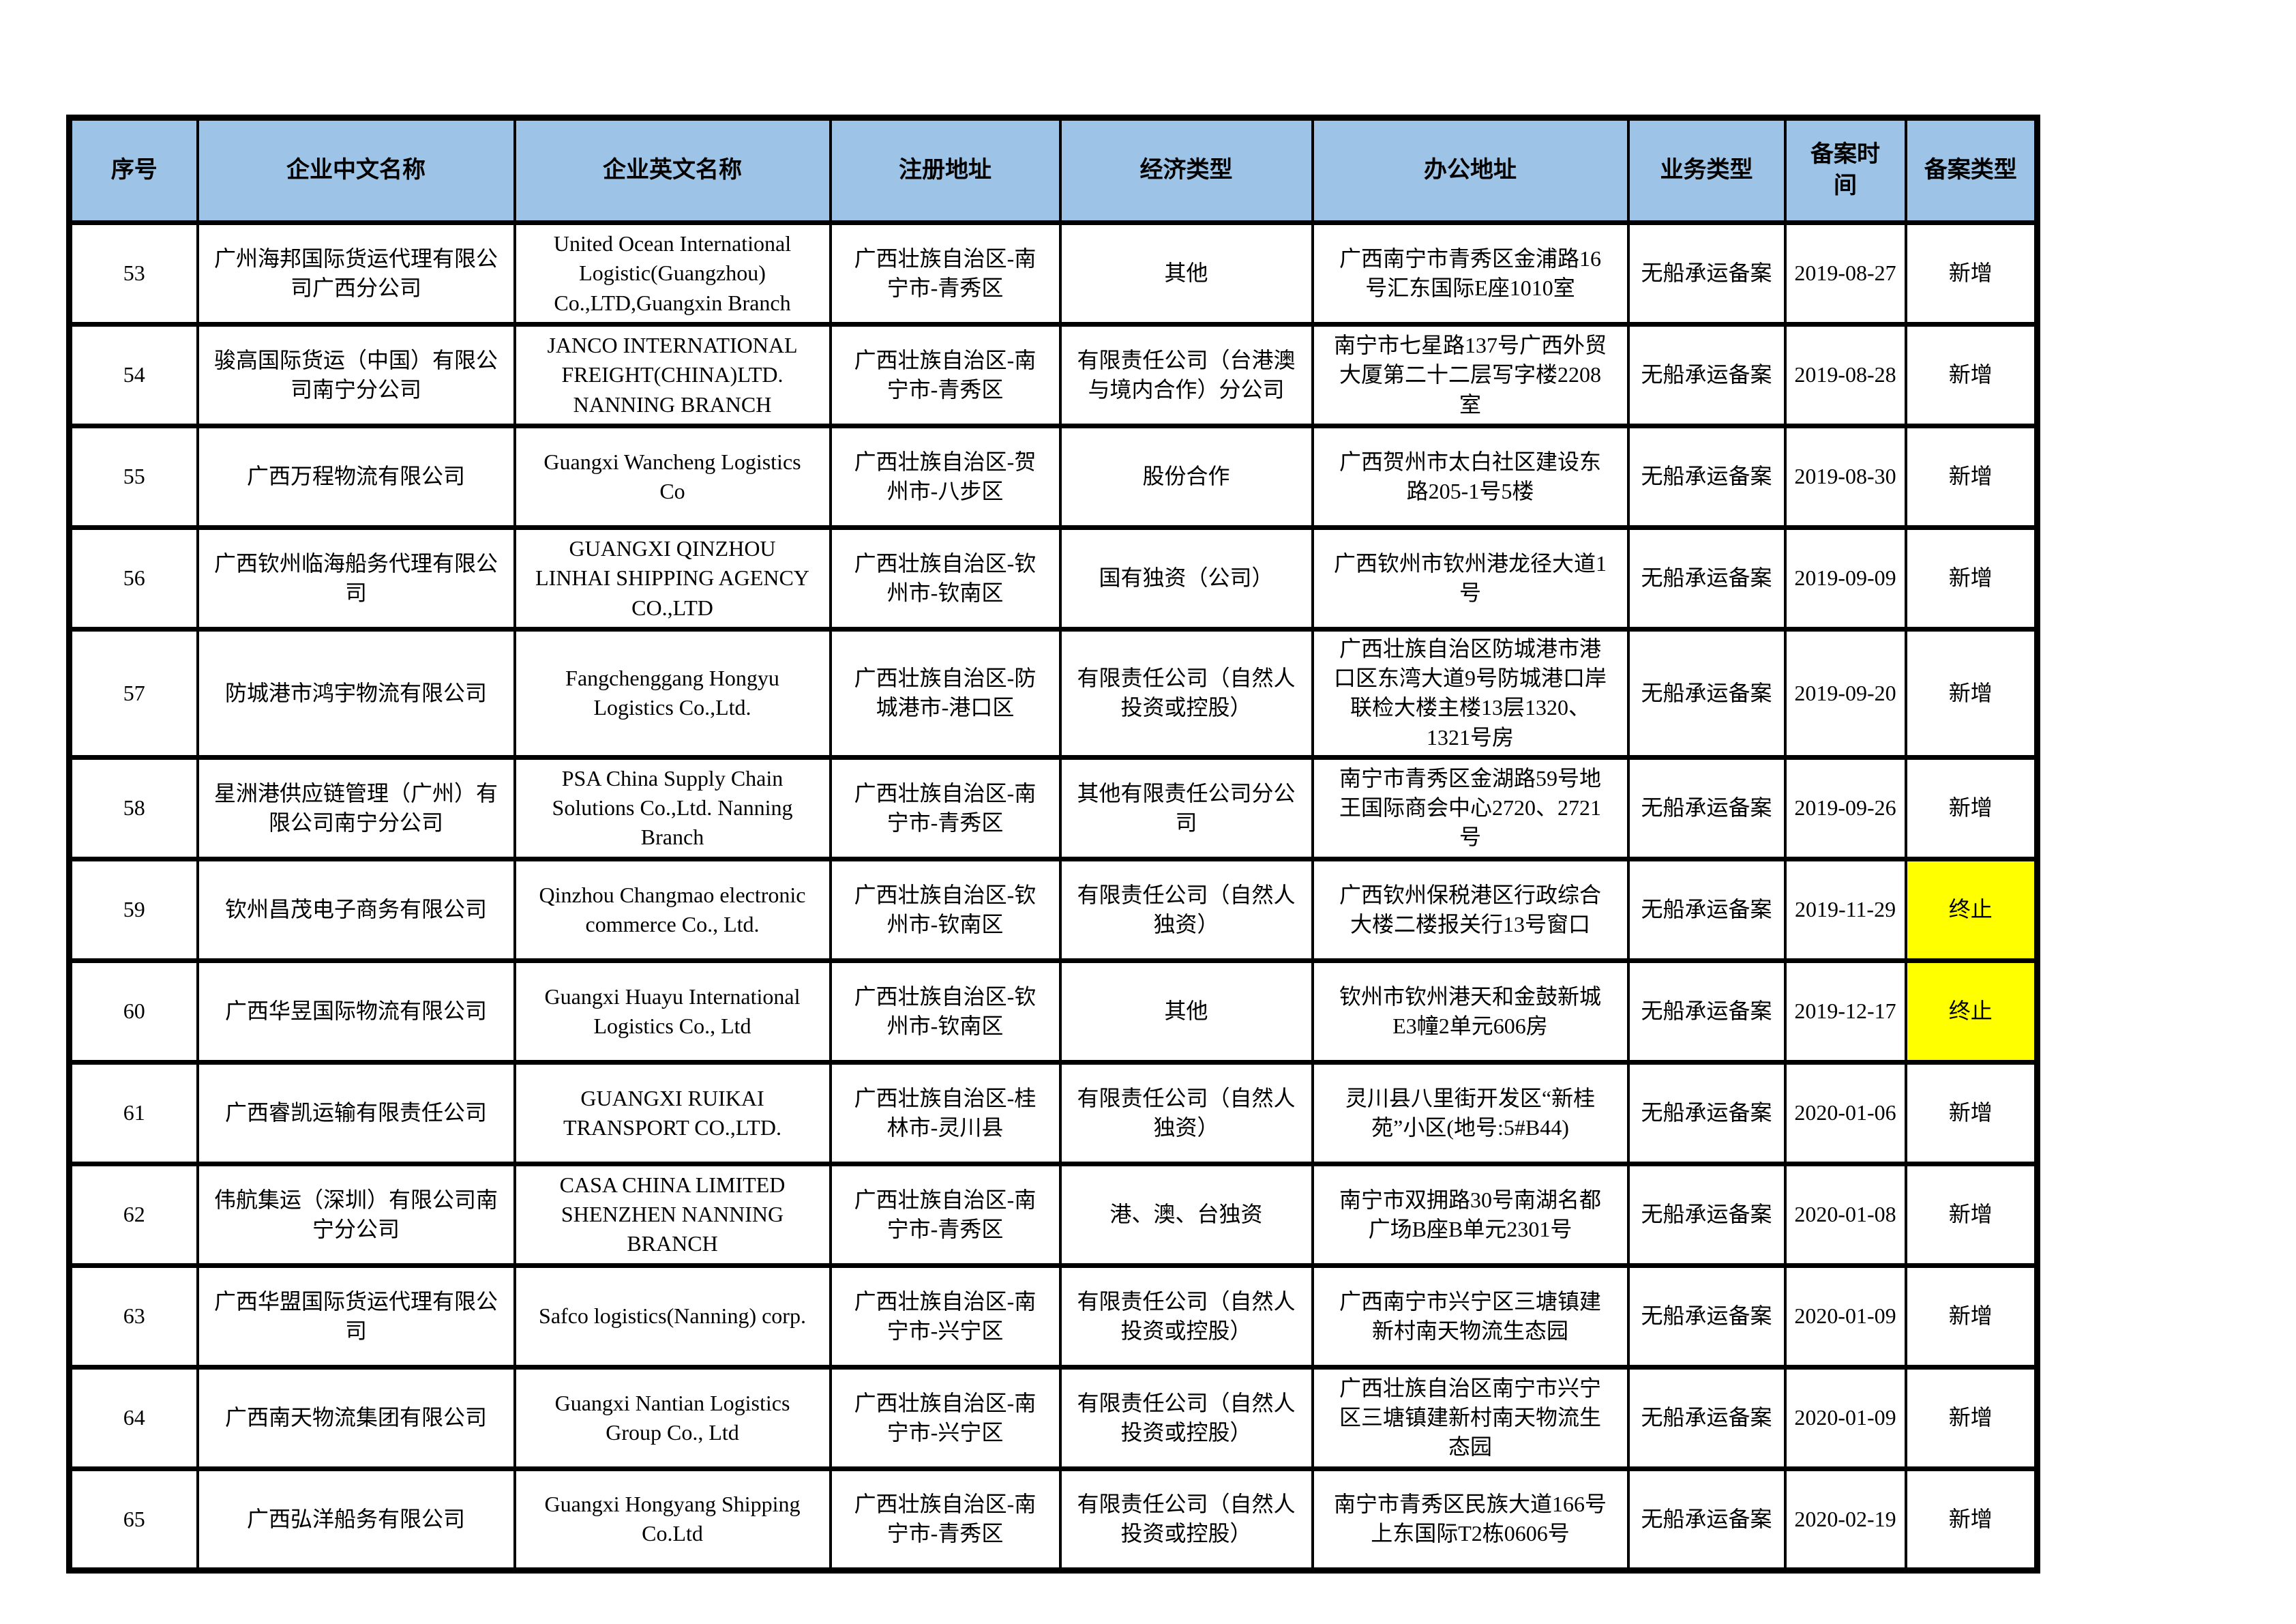  I want to click on cell-office_addr: 南宁市青秀区金湖路59号地王国际商会中心2720、2721号, so click(1471, 807).